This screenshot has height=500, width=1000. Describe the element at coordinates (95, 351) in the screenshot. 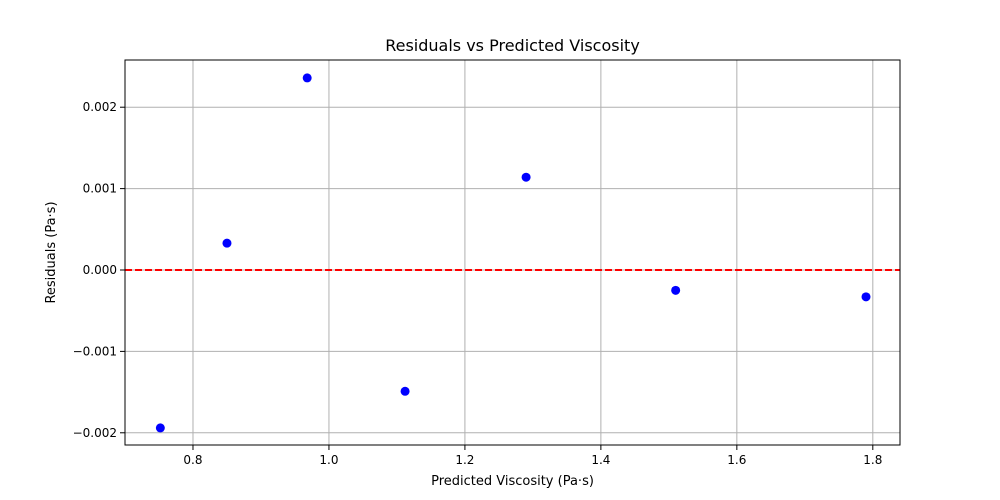

I see `y-tick-label: −0.001` at that location.